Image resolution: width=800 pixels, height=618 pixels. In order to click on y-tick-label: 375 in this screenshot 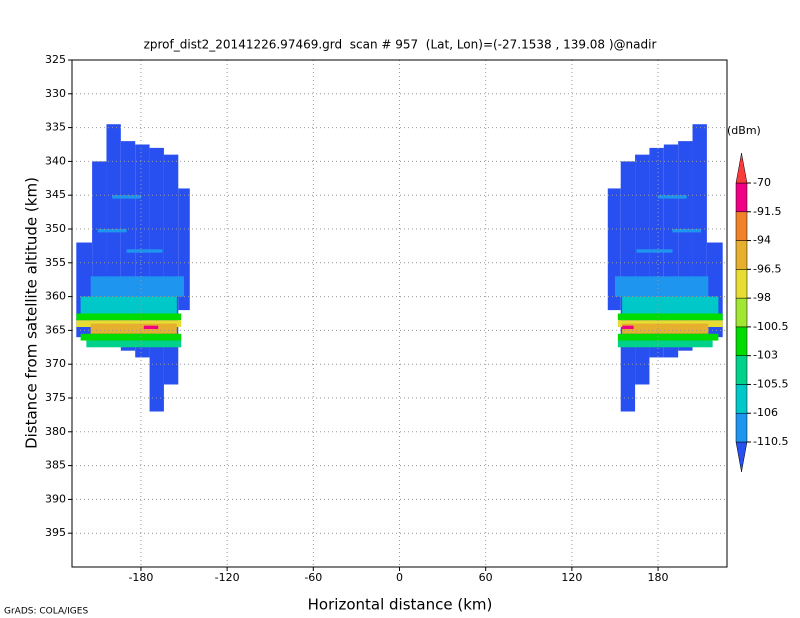, I will do `click(55, 397)`.